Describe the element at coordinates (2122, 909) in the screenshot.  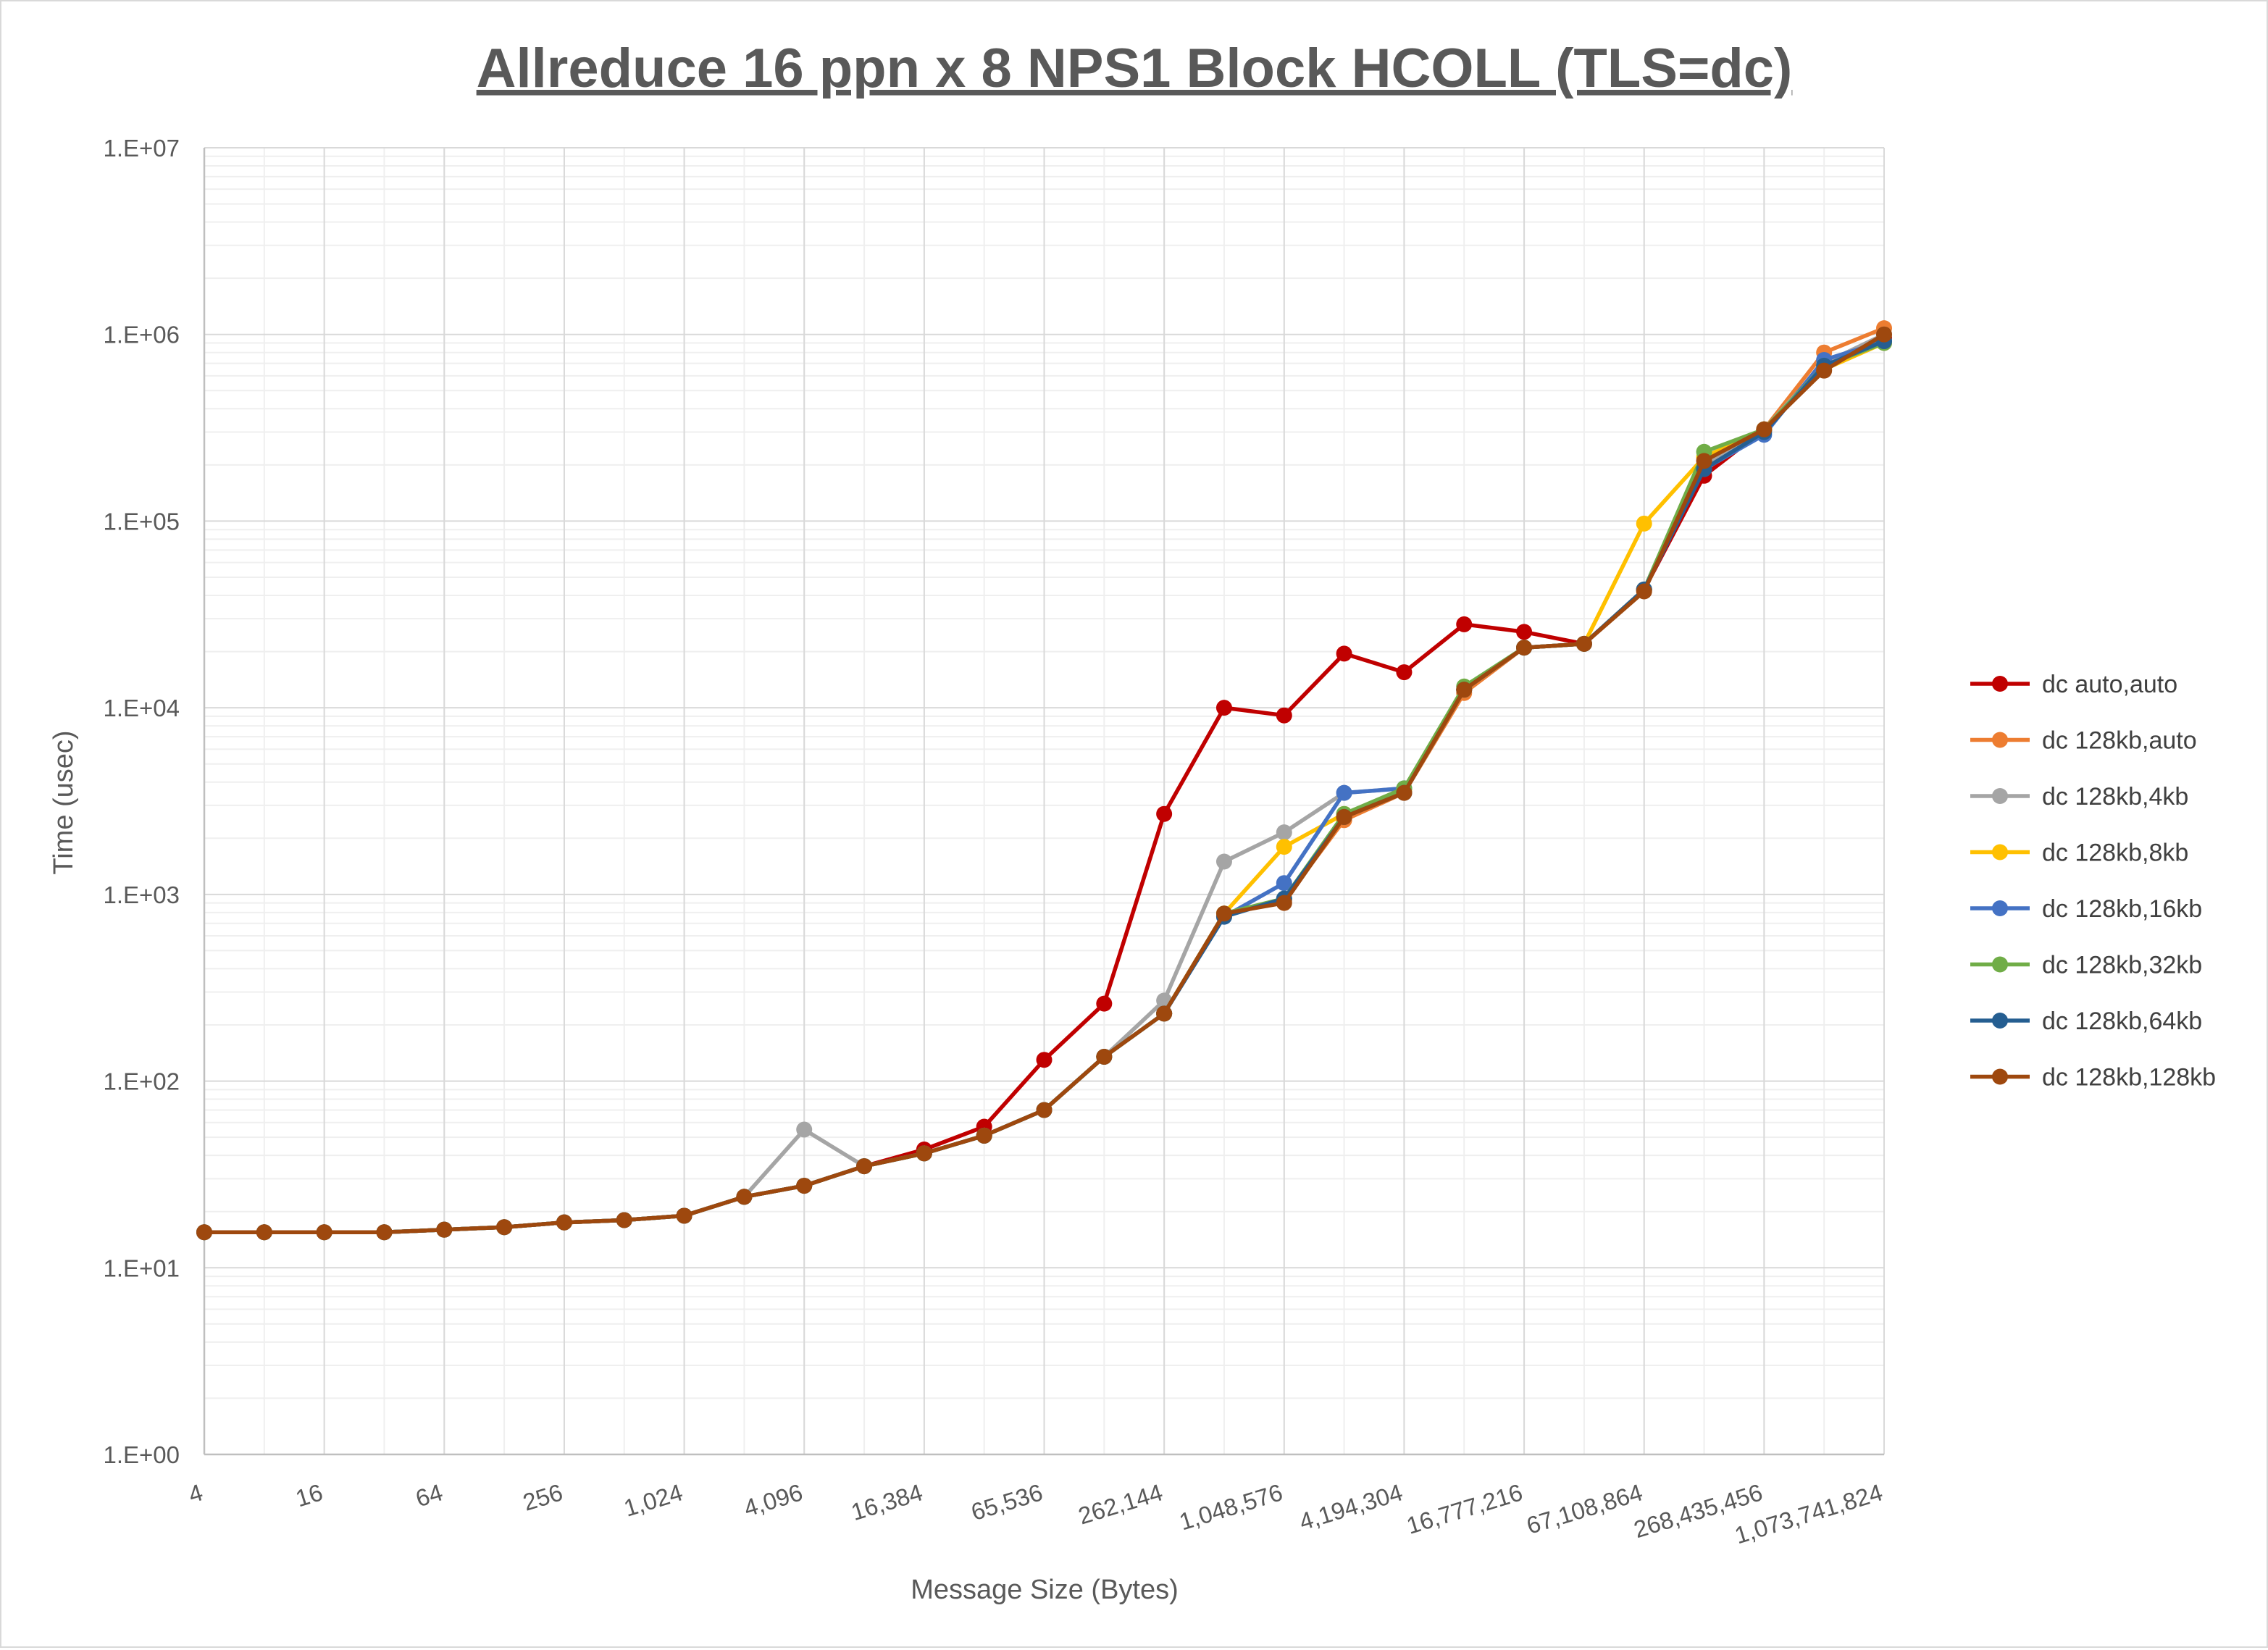
I see `legend-label: dc 128kb,16kb` at that location.